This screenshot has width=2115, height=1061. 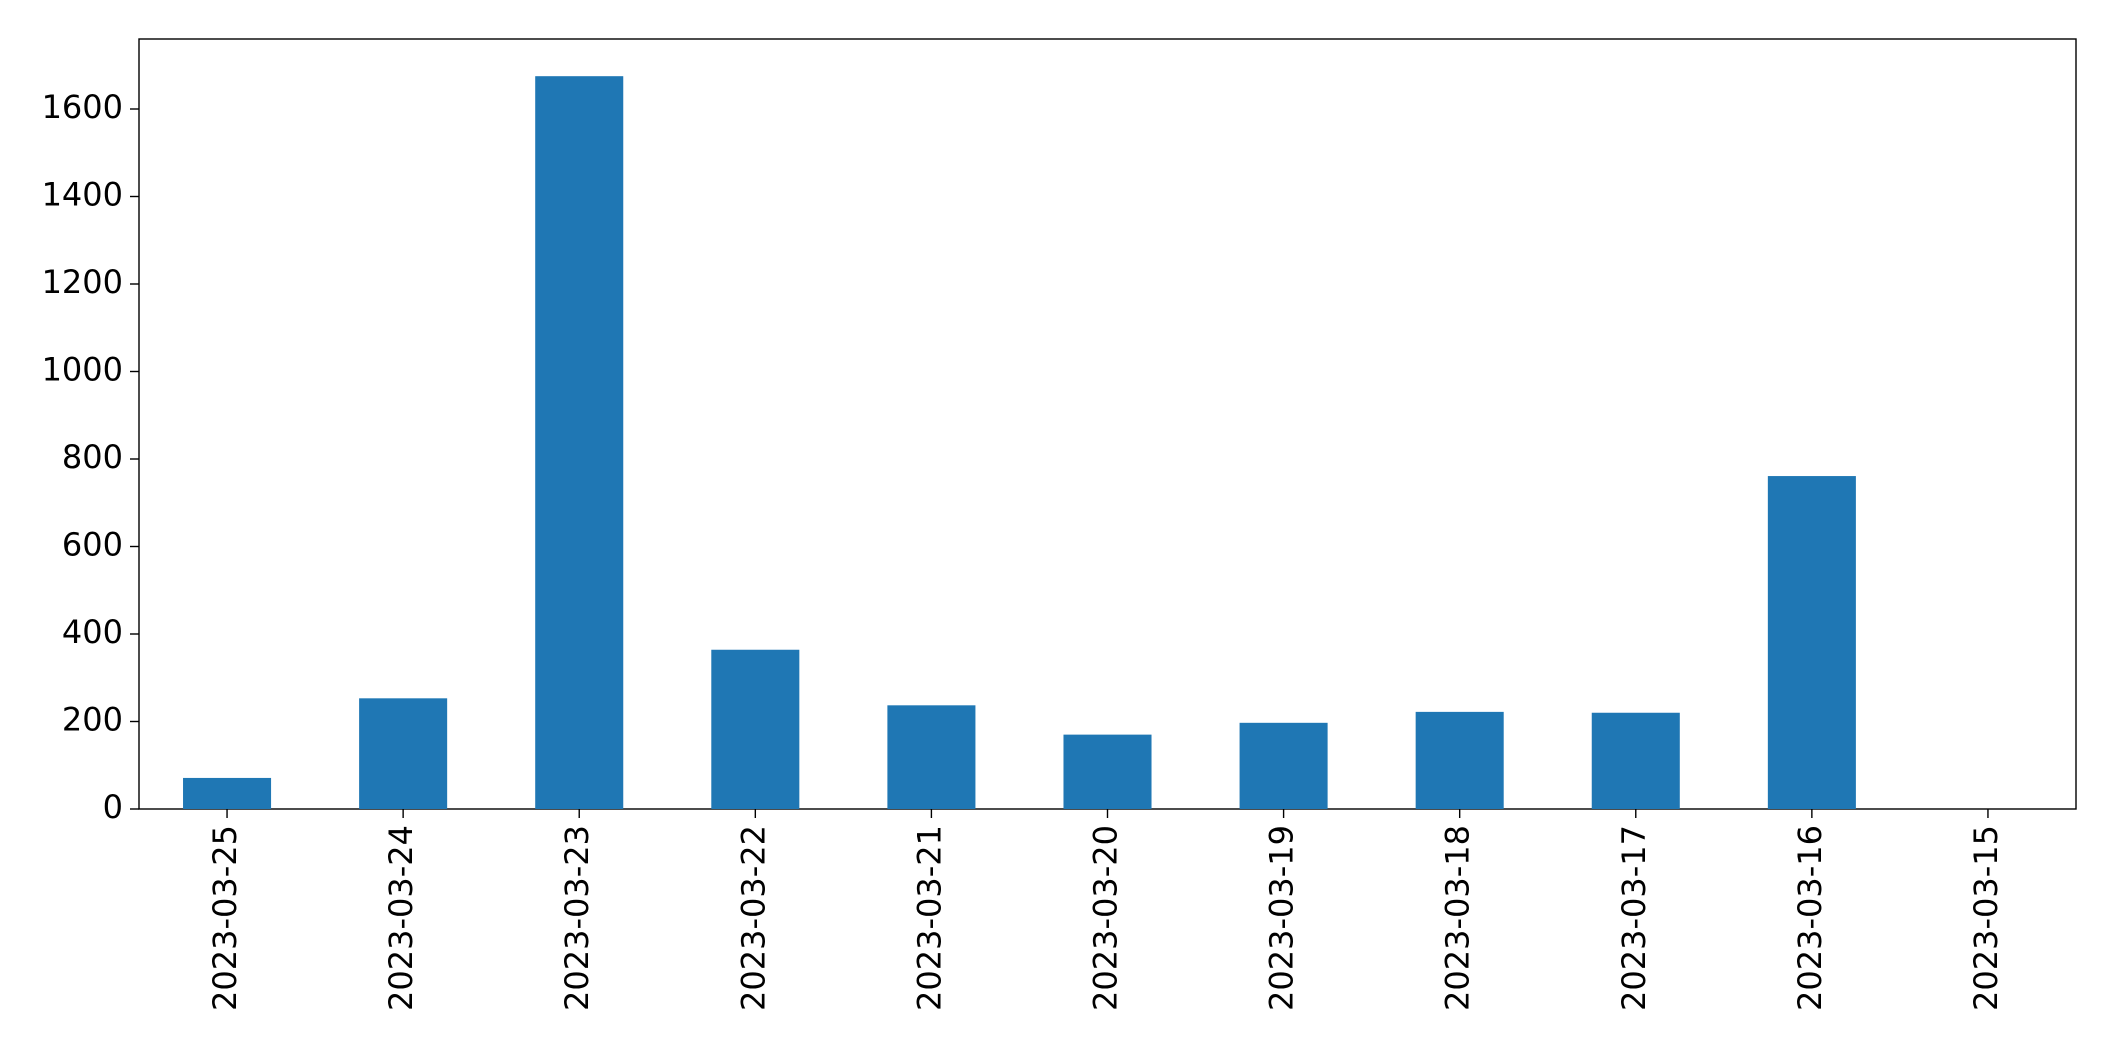 I want to click on x-tick-label: 2023-03-18, so click(x=1458, y=918).